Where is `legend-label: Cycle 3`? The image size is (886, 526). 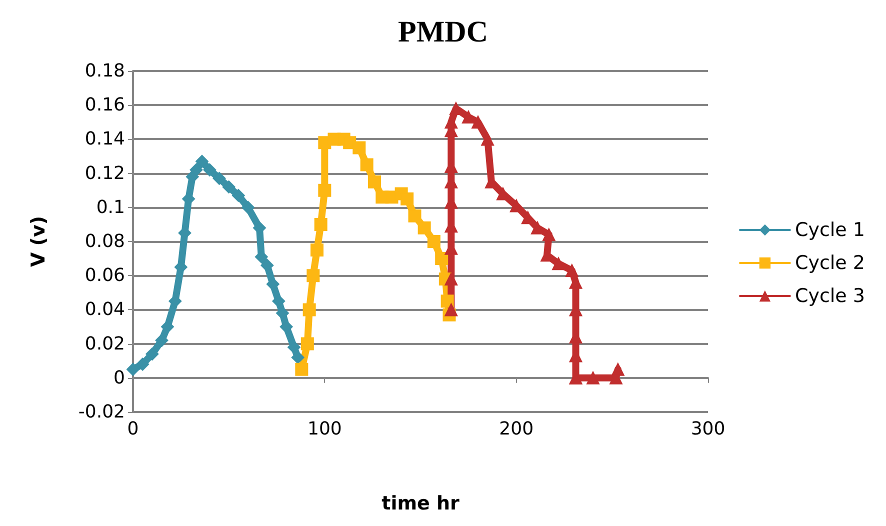
legend-label: Cycle 3 is located at coordinates (830, 296).